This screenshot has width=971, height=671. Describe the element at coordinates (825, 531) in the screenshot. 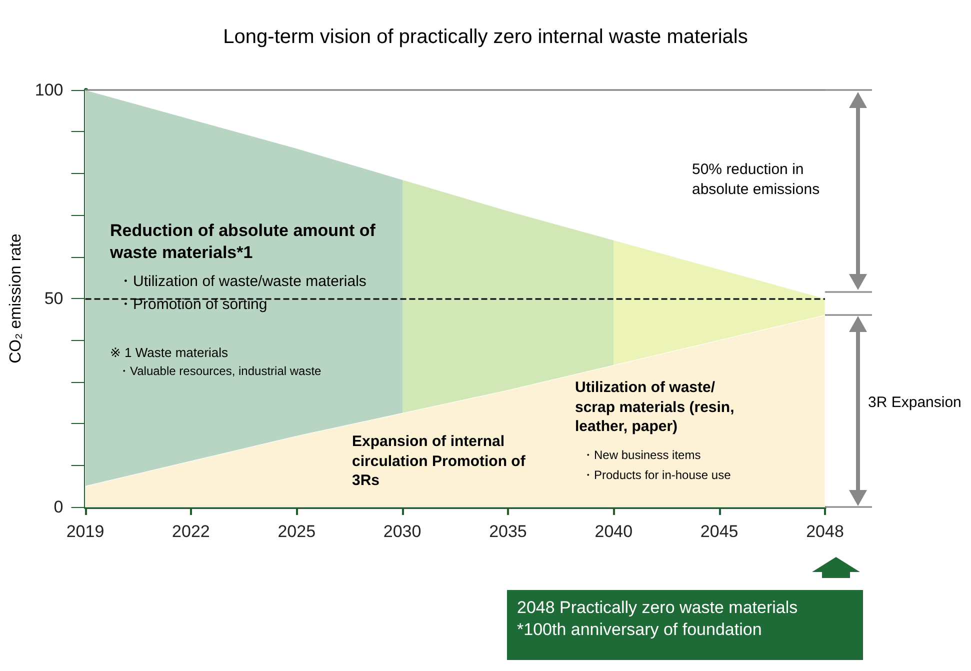

I see `x-tick-label: 2048` at that location.